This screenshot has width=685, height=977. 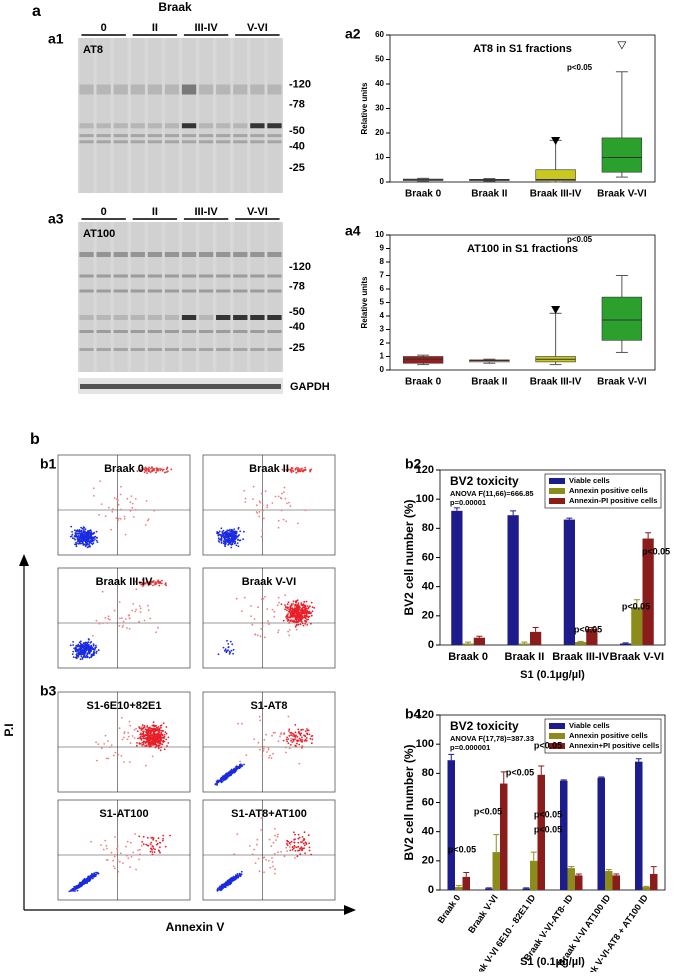 What do you see at coordinates (240, 115) in the screenshot?
I see `blot-lane` at bounding box center [240, 115].